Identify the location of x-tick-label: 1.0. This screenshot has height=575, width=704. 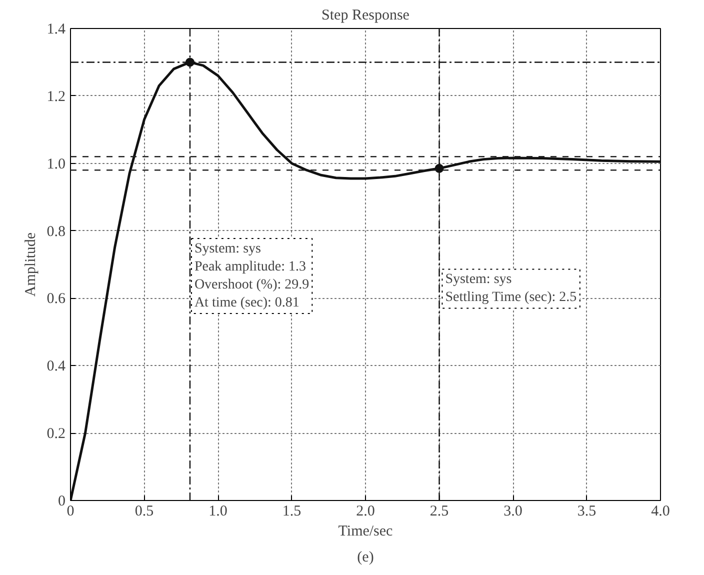
(218, 512).